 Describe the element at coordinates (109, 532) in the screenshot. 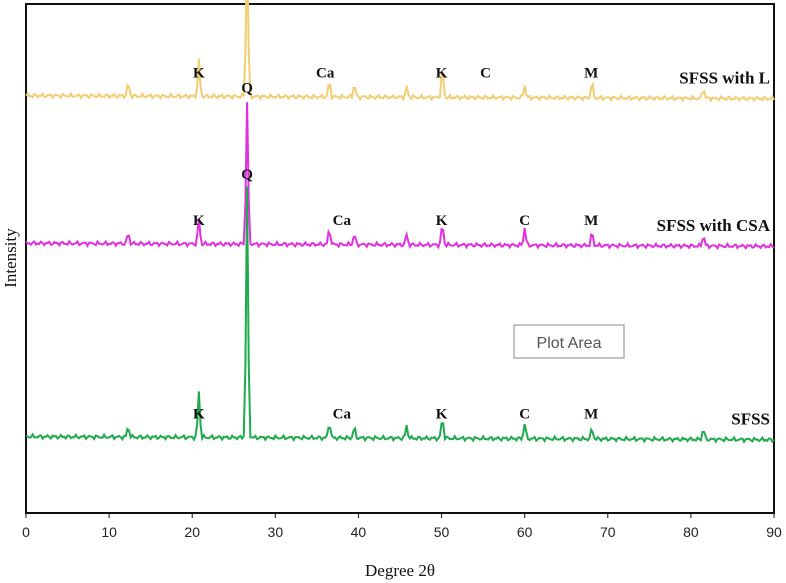

I see `x-tick-label: 10` at that location.